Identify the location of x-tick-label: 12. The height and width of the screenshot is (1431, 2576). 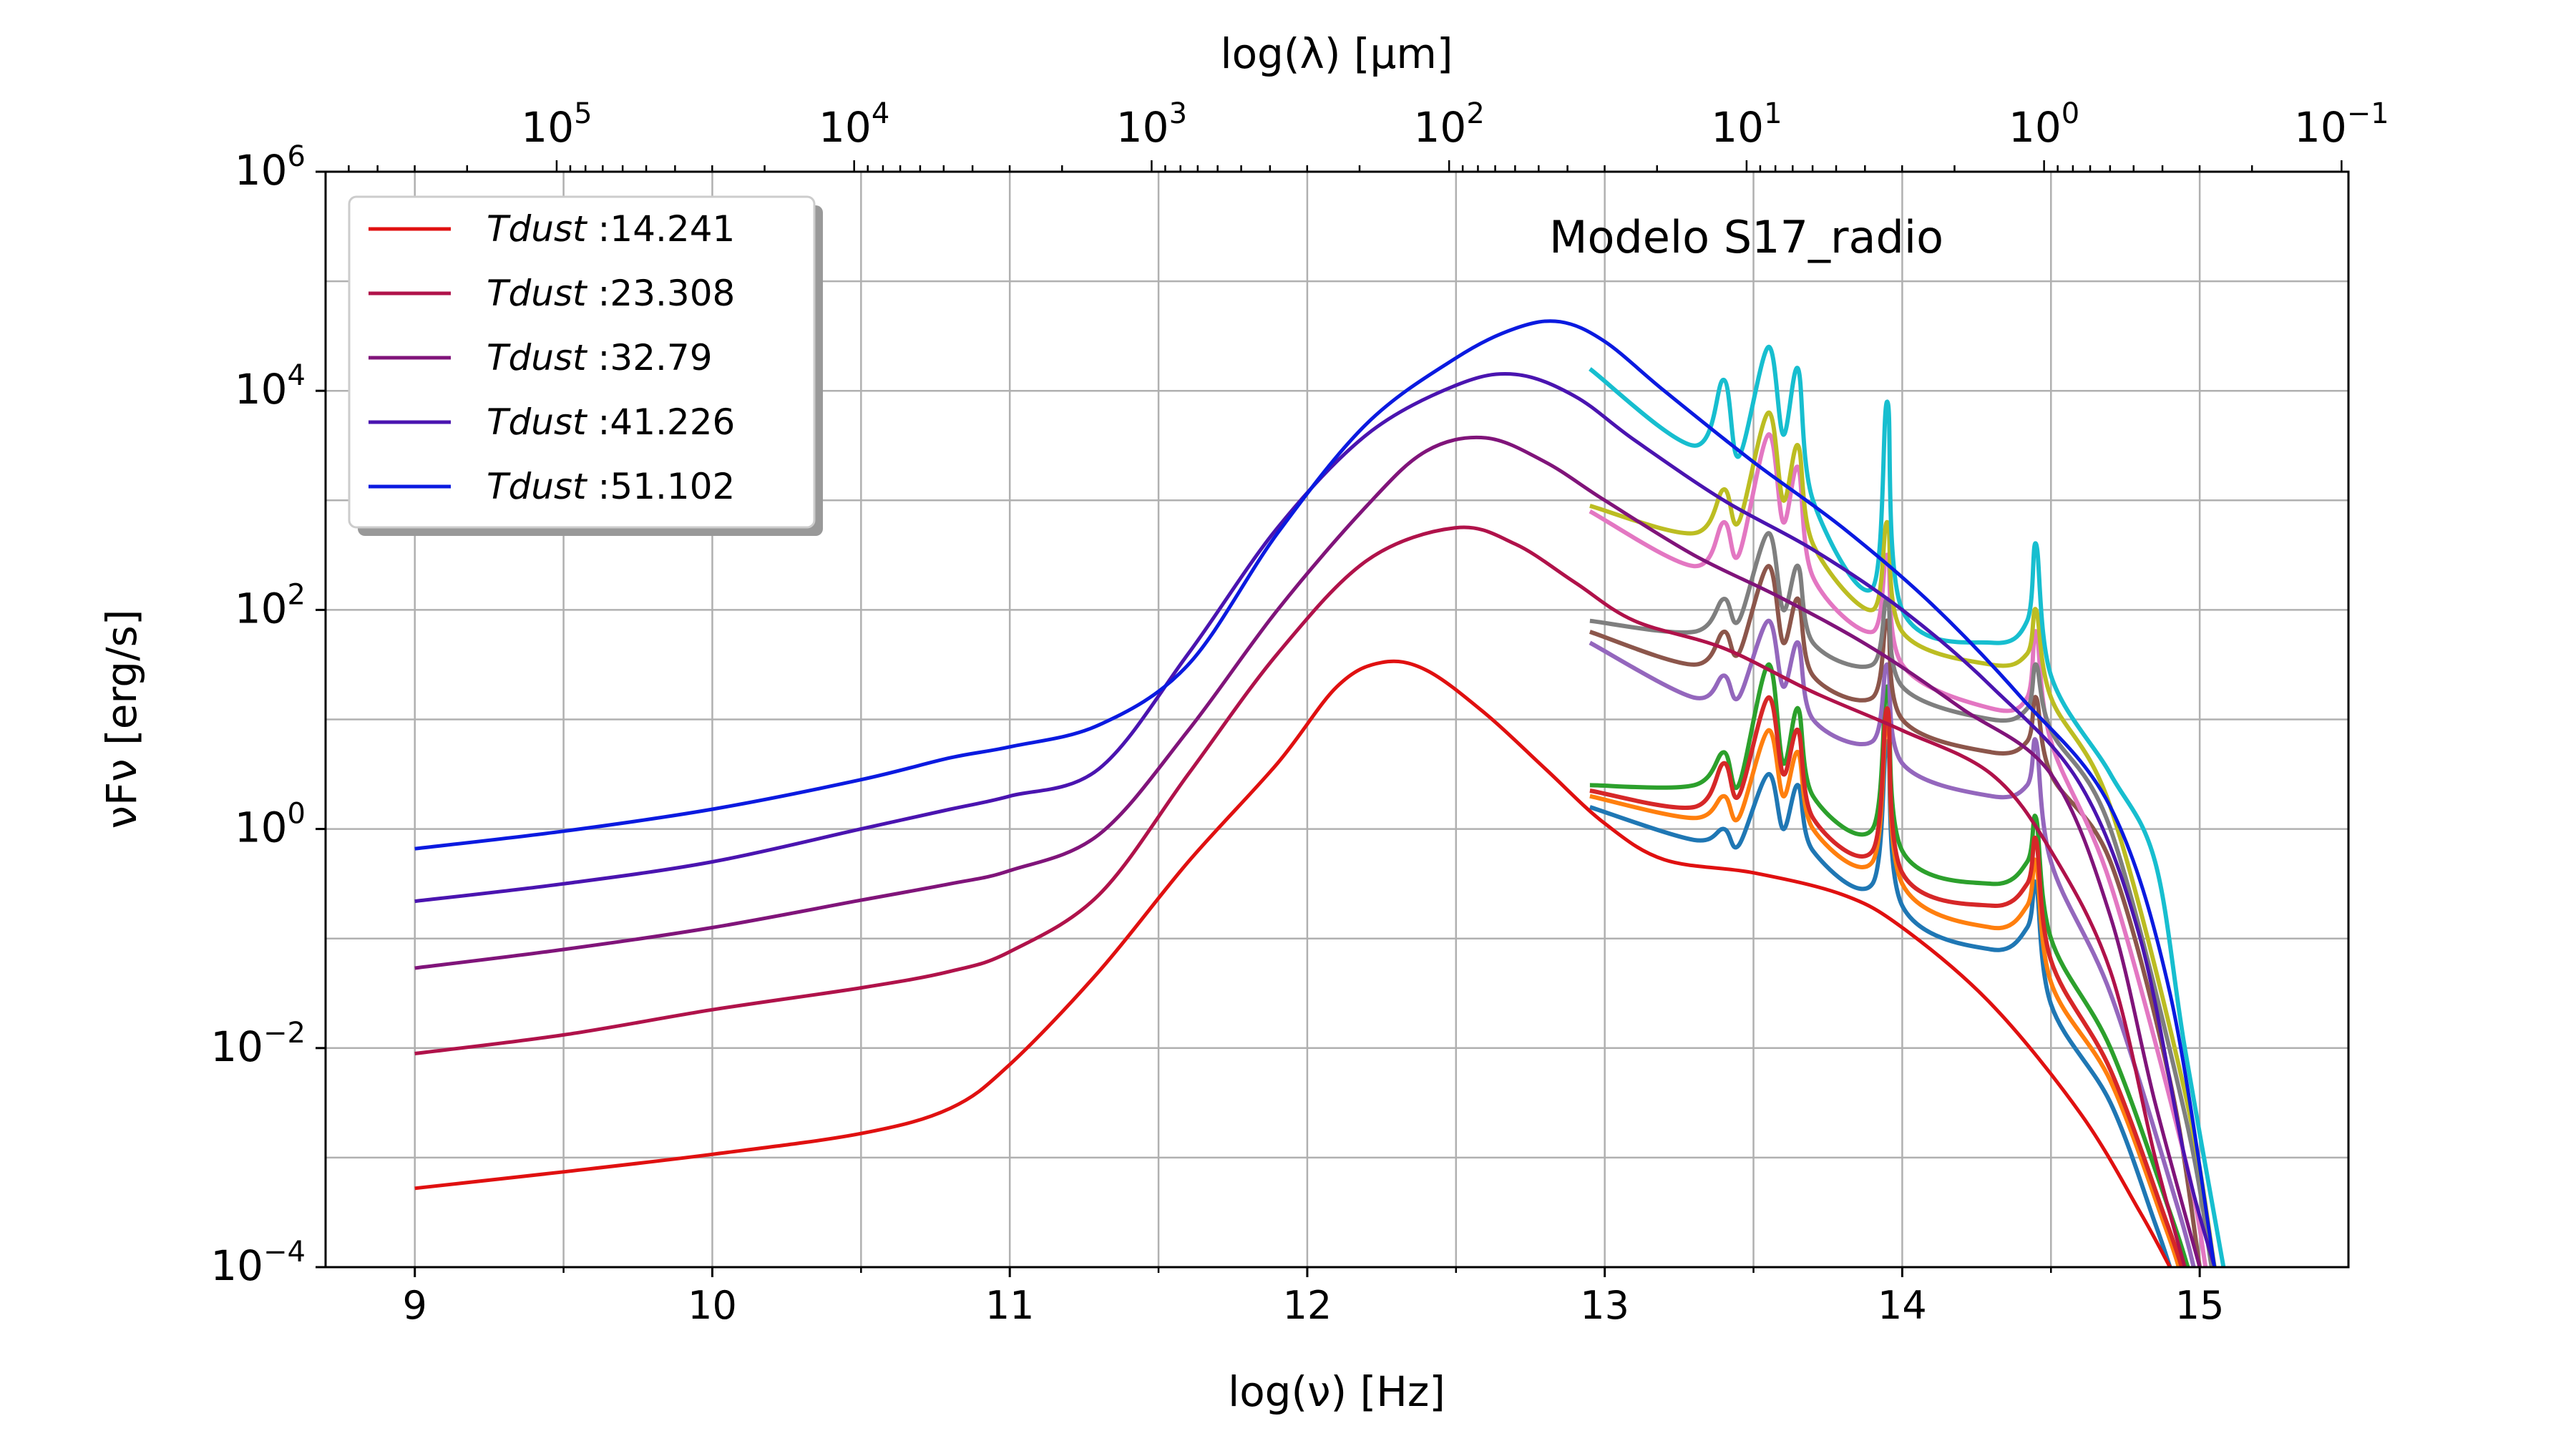
(1307, 1306).